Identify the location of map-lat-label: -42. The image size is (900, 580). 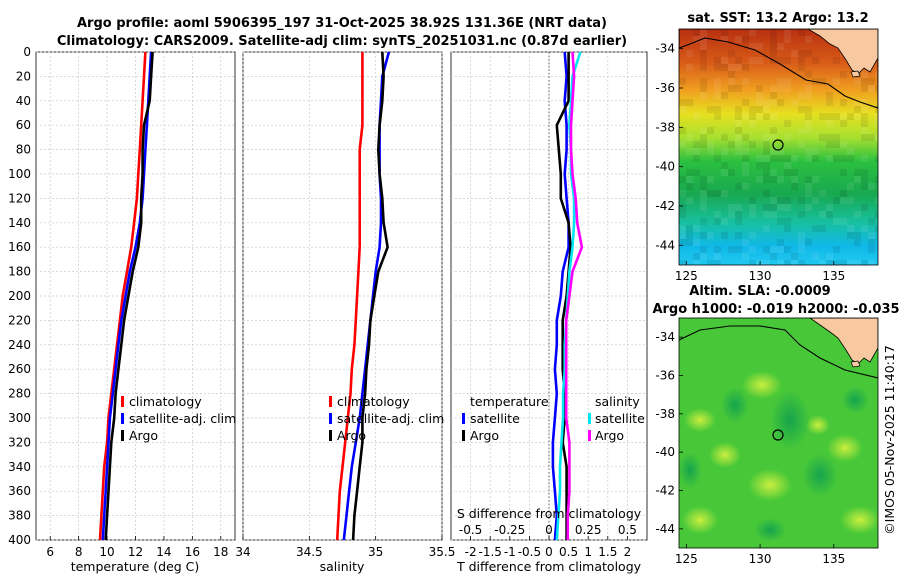
(665, 206).